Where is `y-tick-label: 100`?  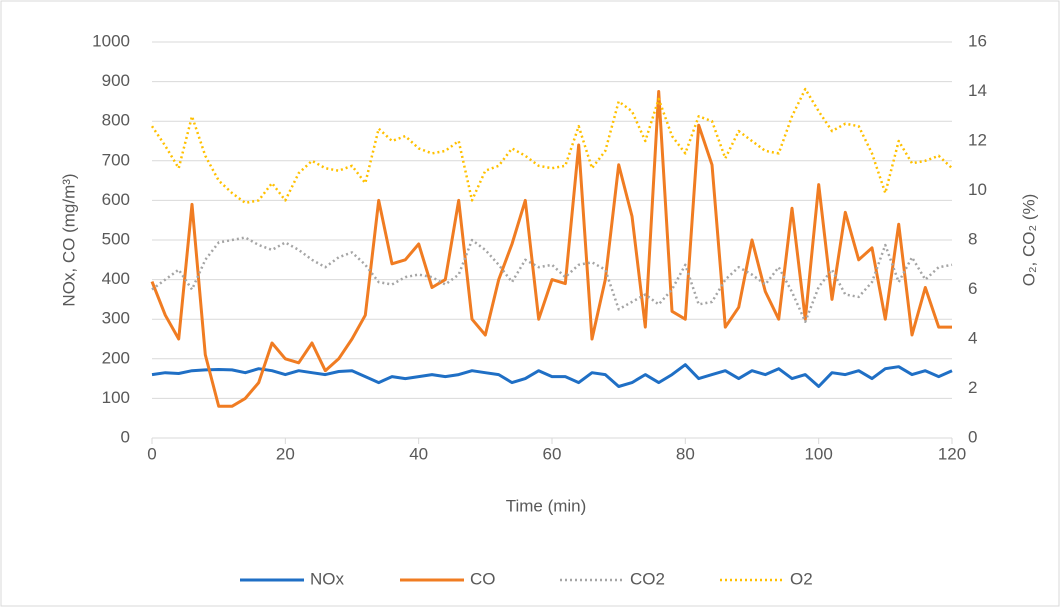 y-tick-label: 100 is located at coordinates (116, 397).